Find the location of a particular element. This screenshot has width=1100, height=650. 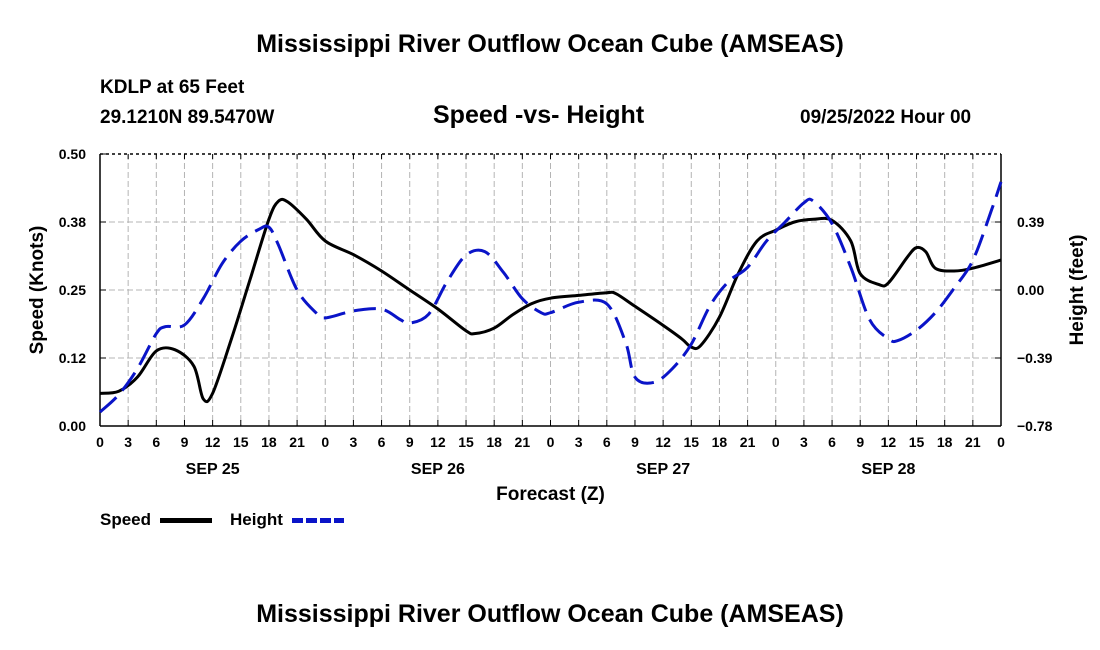

y-tick-label-left: 0.38 is located at coordinates (72, 222).